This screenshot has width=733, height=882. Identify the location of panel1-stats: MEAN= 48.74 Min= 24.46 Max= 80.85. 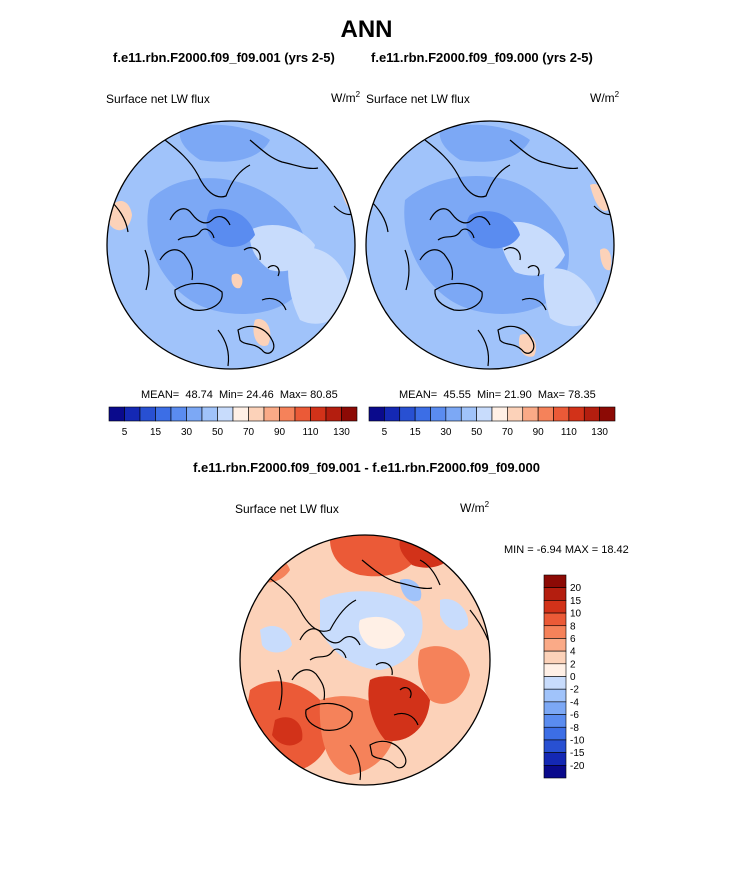
(239, 395).